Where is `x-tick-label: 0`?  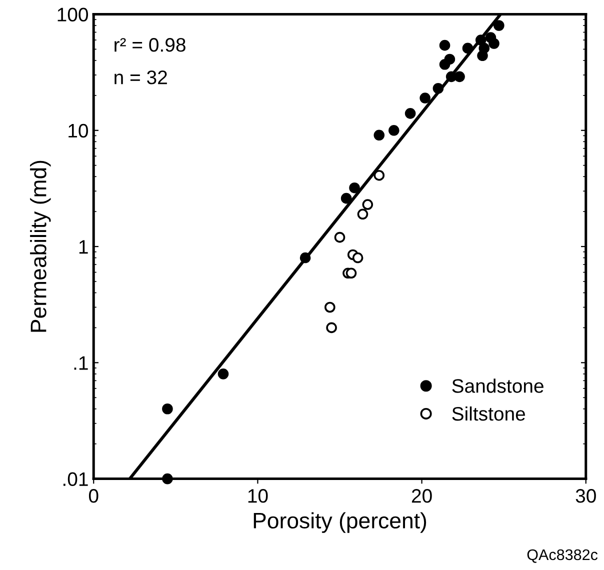 x-tick-label: 0 is located at coordinates (93, 496).